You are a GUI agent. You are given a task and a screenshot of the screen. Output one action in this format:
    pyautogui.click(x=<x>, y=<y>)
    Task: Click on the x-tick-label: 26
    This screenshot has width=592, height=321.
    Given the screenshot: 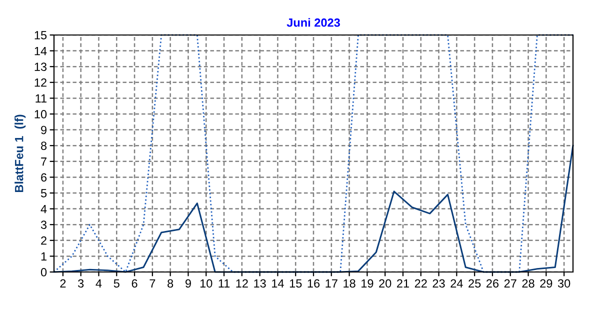 What is the action you would take?
    pyautogui.click(x=492, y=283)
    